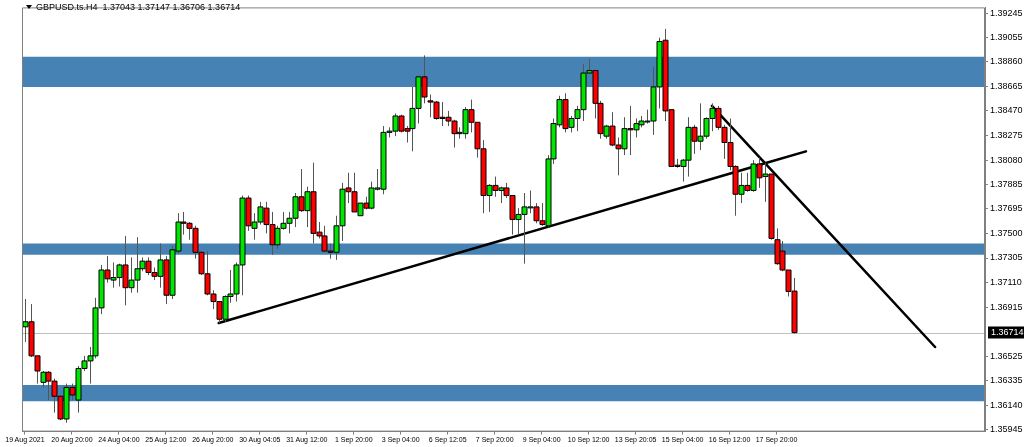  Describe the element at coordinates (1006, 355) in the screenshot. I see `y-tick-label: 1.36525` at that location.